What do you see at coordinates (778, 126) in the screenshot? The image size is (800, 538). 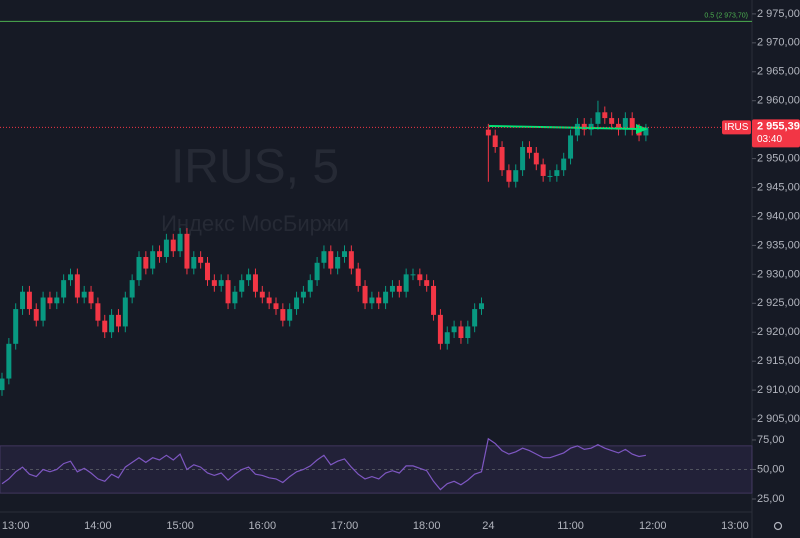 I see `price-label: 2 955,39` at bounding box center [778, 126].